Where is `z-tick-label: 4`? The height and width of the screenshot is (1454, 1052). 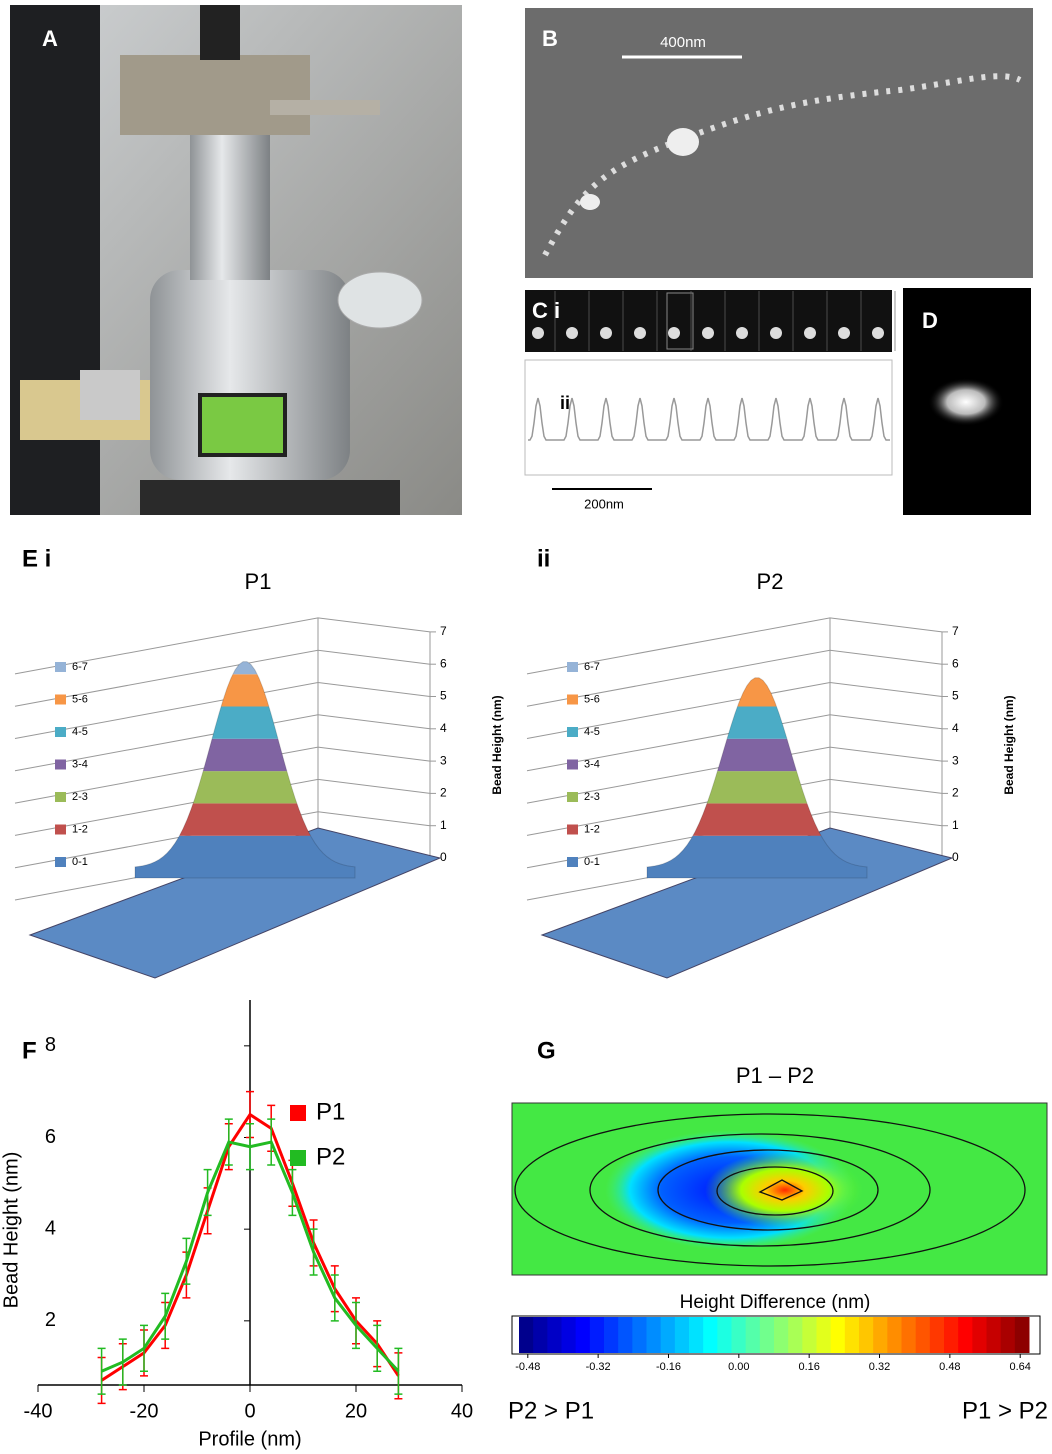
z-tick-label: 4 is located at coordinates (443, 728).